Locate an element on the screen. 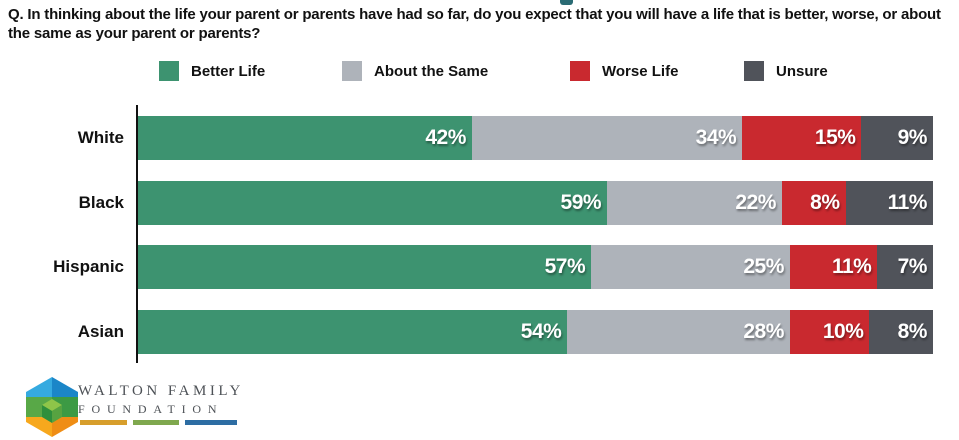 This screenshot has width=959, height=440. walton-family-foundation-logo: WALTON FAMILY FOUNDATION is located at coordinates (150, 406).